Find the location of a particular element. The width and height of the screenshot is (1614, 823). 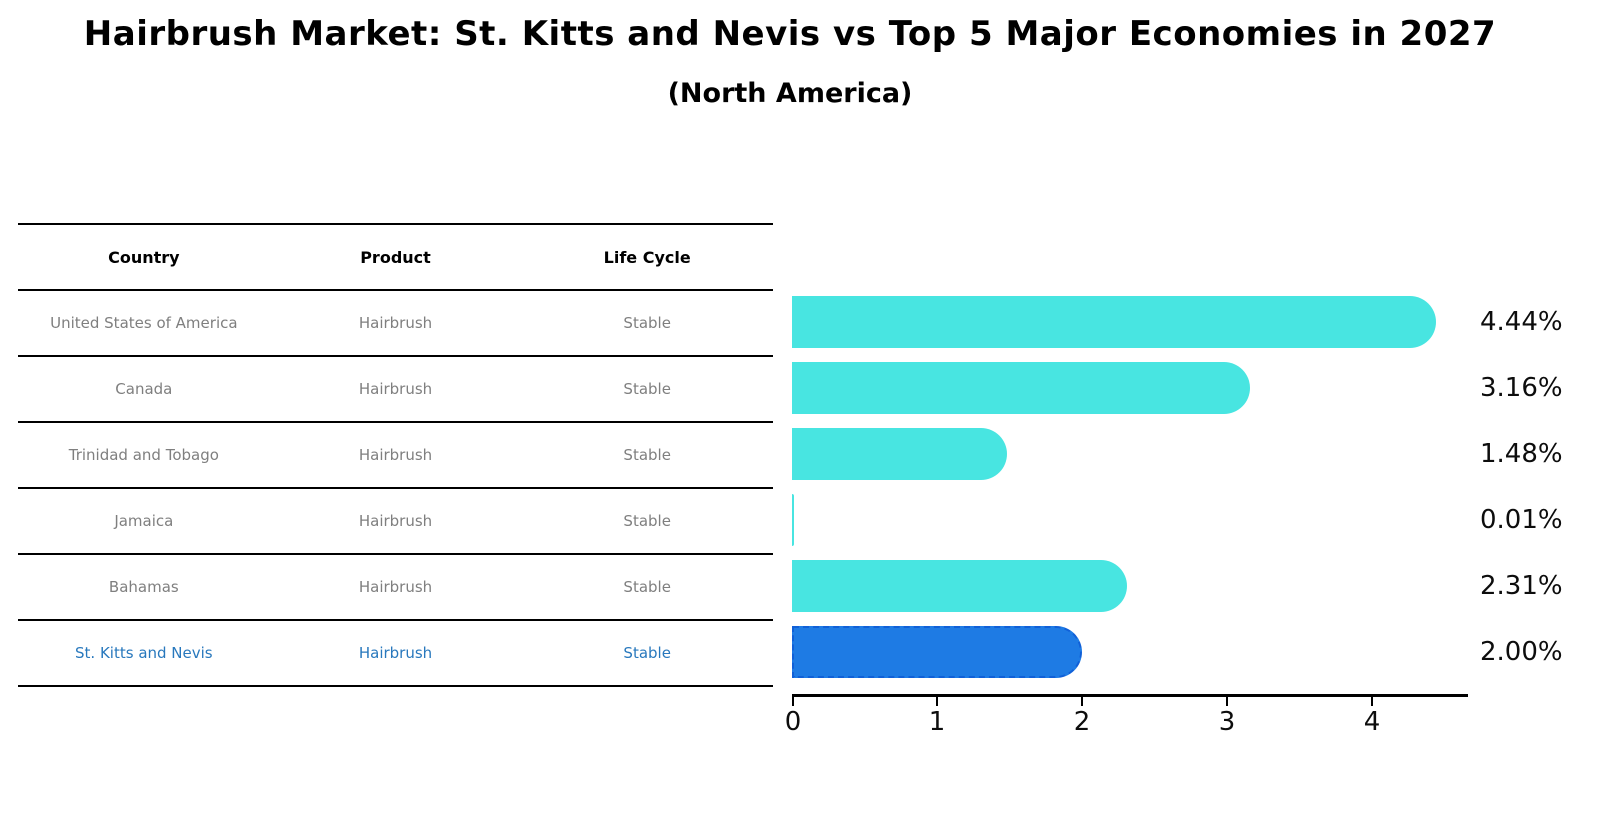

x-axis-line is located at coordinates (1130, 695).